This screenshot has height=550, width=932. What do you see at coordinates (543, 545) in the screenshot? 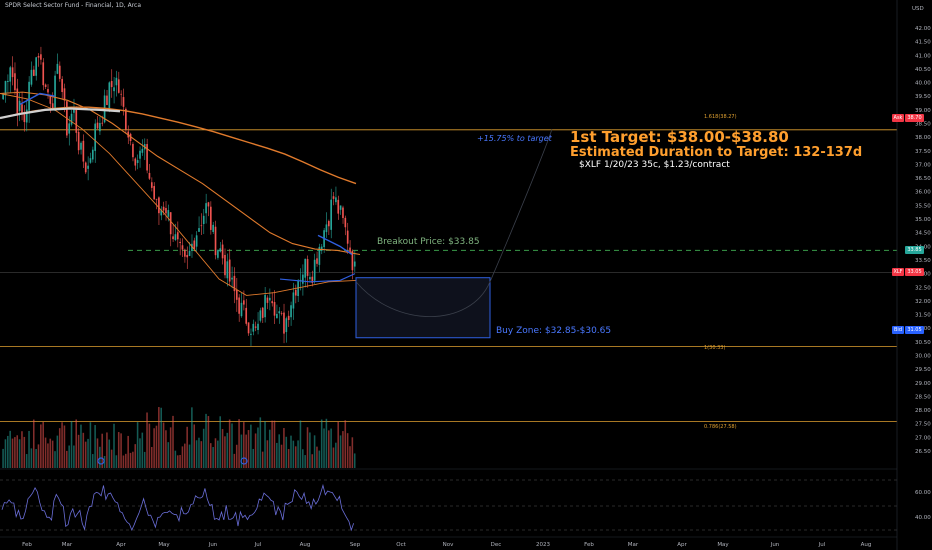
I see `time-tick-label: 2023` at bounding box center [543, 545].